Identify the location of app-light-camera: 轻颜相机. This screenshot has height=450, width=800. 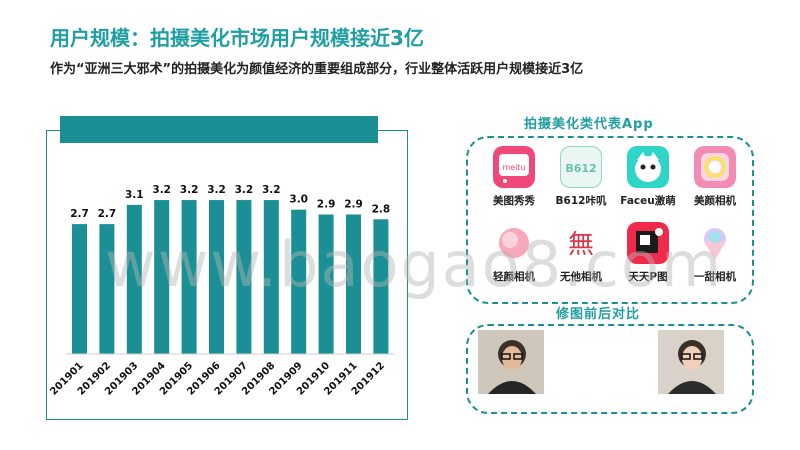
(514, 253).